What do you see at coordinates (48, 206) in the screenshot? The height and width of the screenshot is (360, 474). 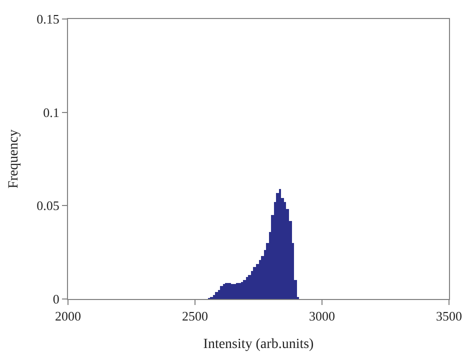 I see `y-tick-label: 0.05` at bounding box center [48, 206].